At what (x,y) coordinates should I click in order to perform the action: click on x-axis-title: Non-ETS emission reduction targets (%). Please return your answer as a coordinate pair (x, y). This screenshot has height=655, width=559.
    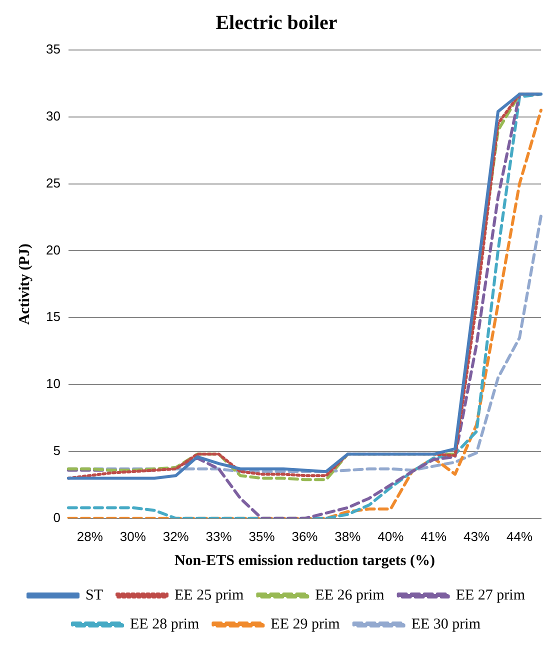
    Looking at the image, I should click on (305, 560).